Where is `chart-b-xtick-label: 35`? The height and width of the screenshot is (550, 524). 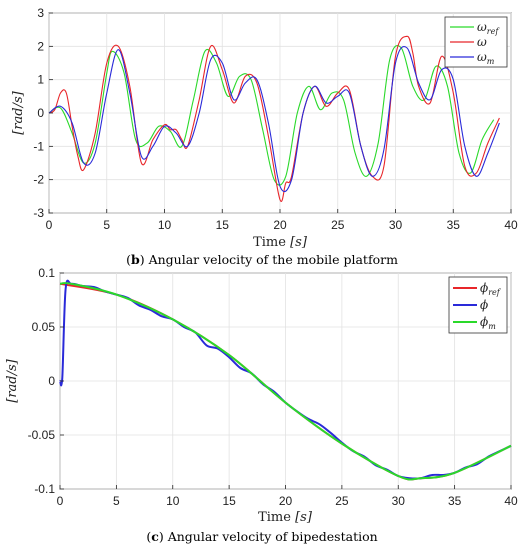
chart-b-xtick-label: 35 is located at coordinates (454, 225).